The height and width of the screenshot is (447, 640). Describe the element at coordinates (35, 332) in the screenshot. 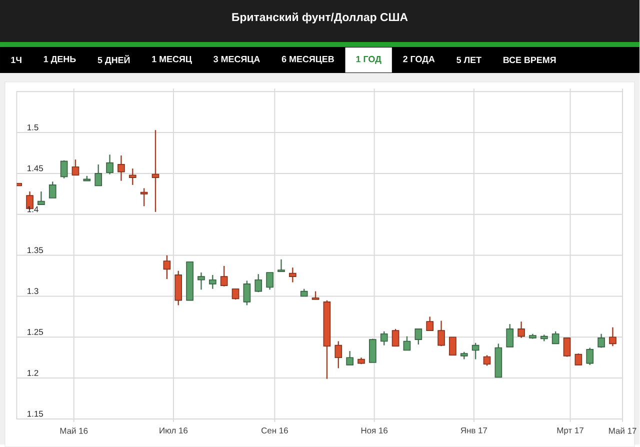

I see `y-tick-label: 1.25` at that location.